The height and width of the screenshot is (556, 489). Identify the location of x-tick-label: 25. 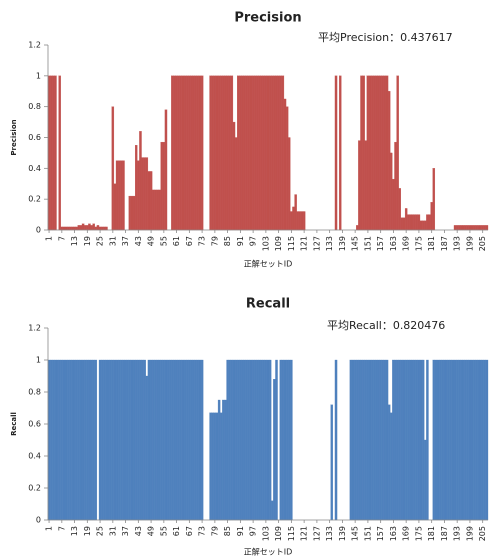
(100, 241).